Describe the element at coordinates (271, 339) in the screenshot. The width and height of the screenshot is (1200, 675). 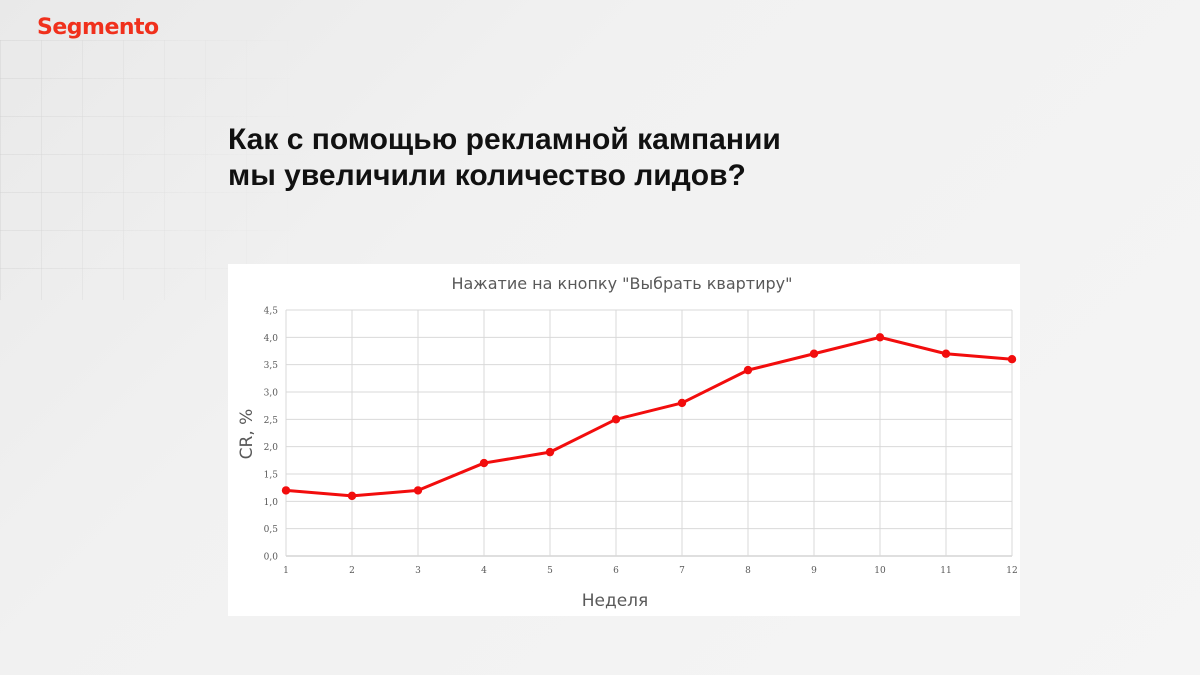
I see `y-tick-label: 4,0` at that location.